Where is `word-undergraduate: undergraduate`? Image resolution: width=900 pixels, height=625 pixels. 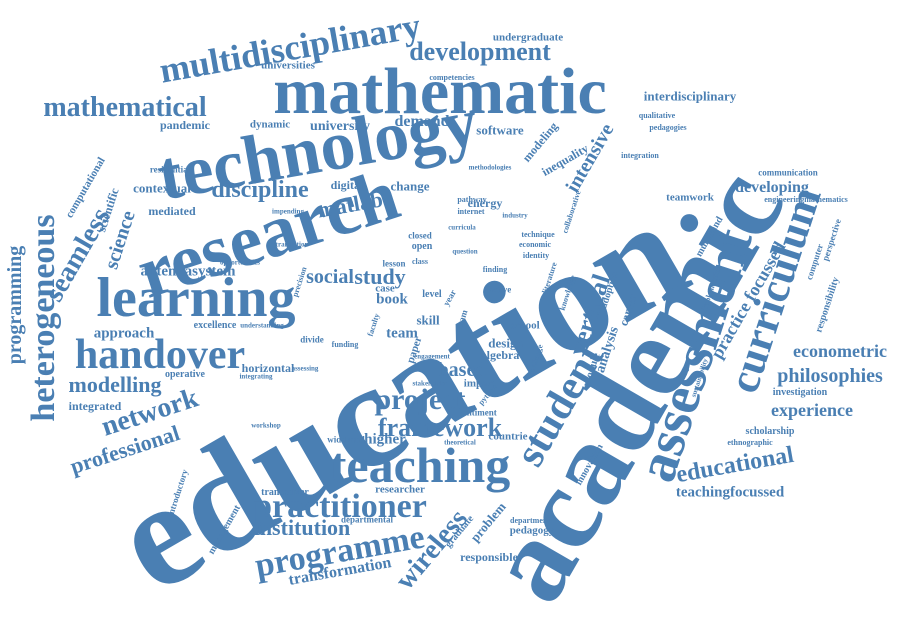 word-undergraduate: undergraduate is located at coordinates (528, 37).